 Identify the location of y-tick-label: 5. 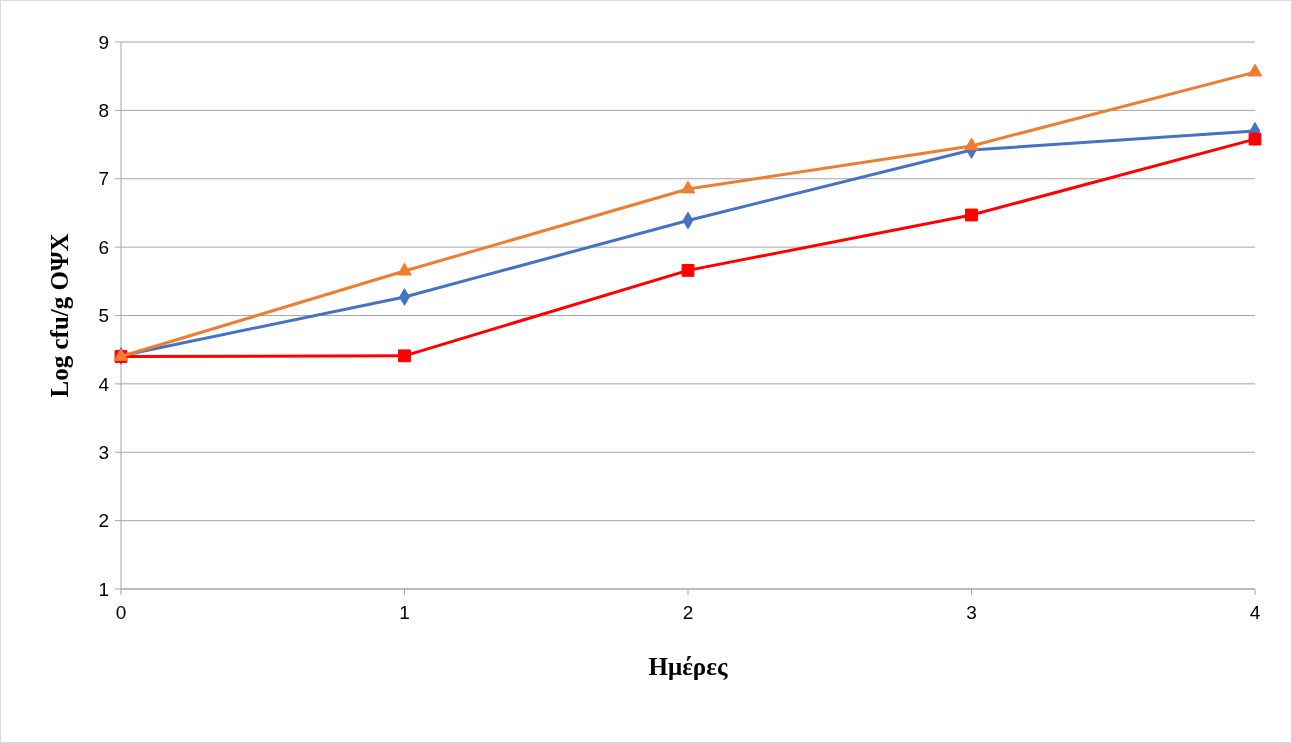
(103, 316).